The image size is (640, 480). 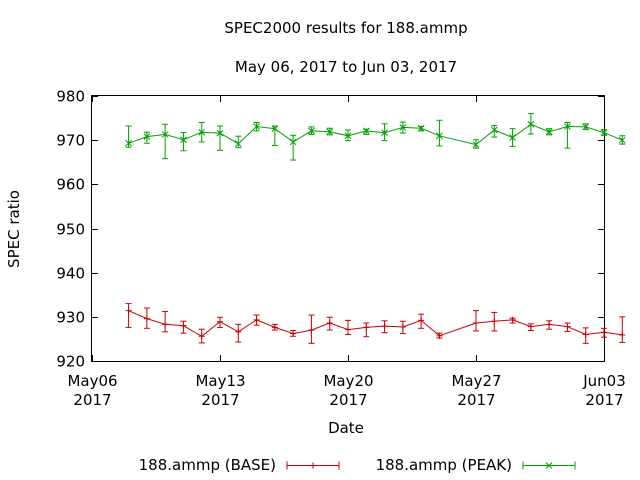 What do you see at coordinates (476, 381) in the screenshot?
I see `x-tick-label-date: May27` at bounding box center [476, 381].